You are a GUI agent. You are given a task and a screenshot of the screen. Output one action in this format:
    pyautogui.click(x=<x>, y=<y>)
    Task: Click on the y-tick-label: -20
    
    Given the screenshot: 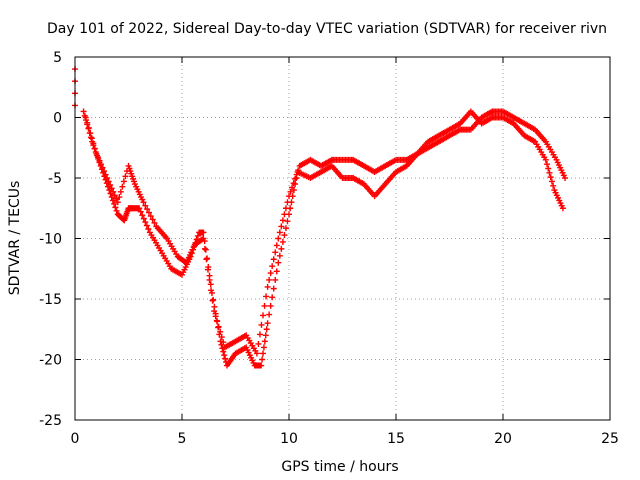 What is the action you would take?
    pyautogui.click(x=50, y=361)
    